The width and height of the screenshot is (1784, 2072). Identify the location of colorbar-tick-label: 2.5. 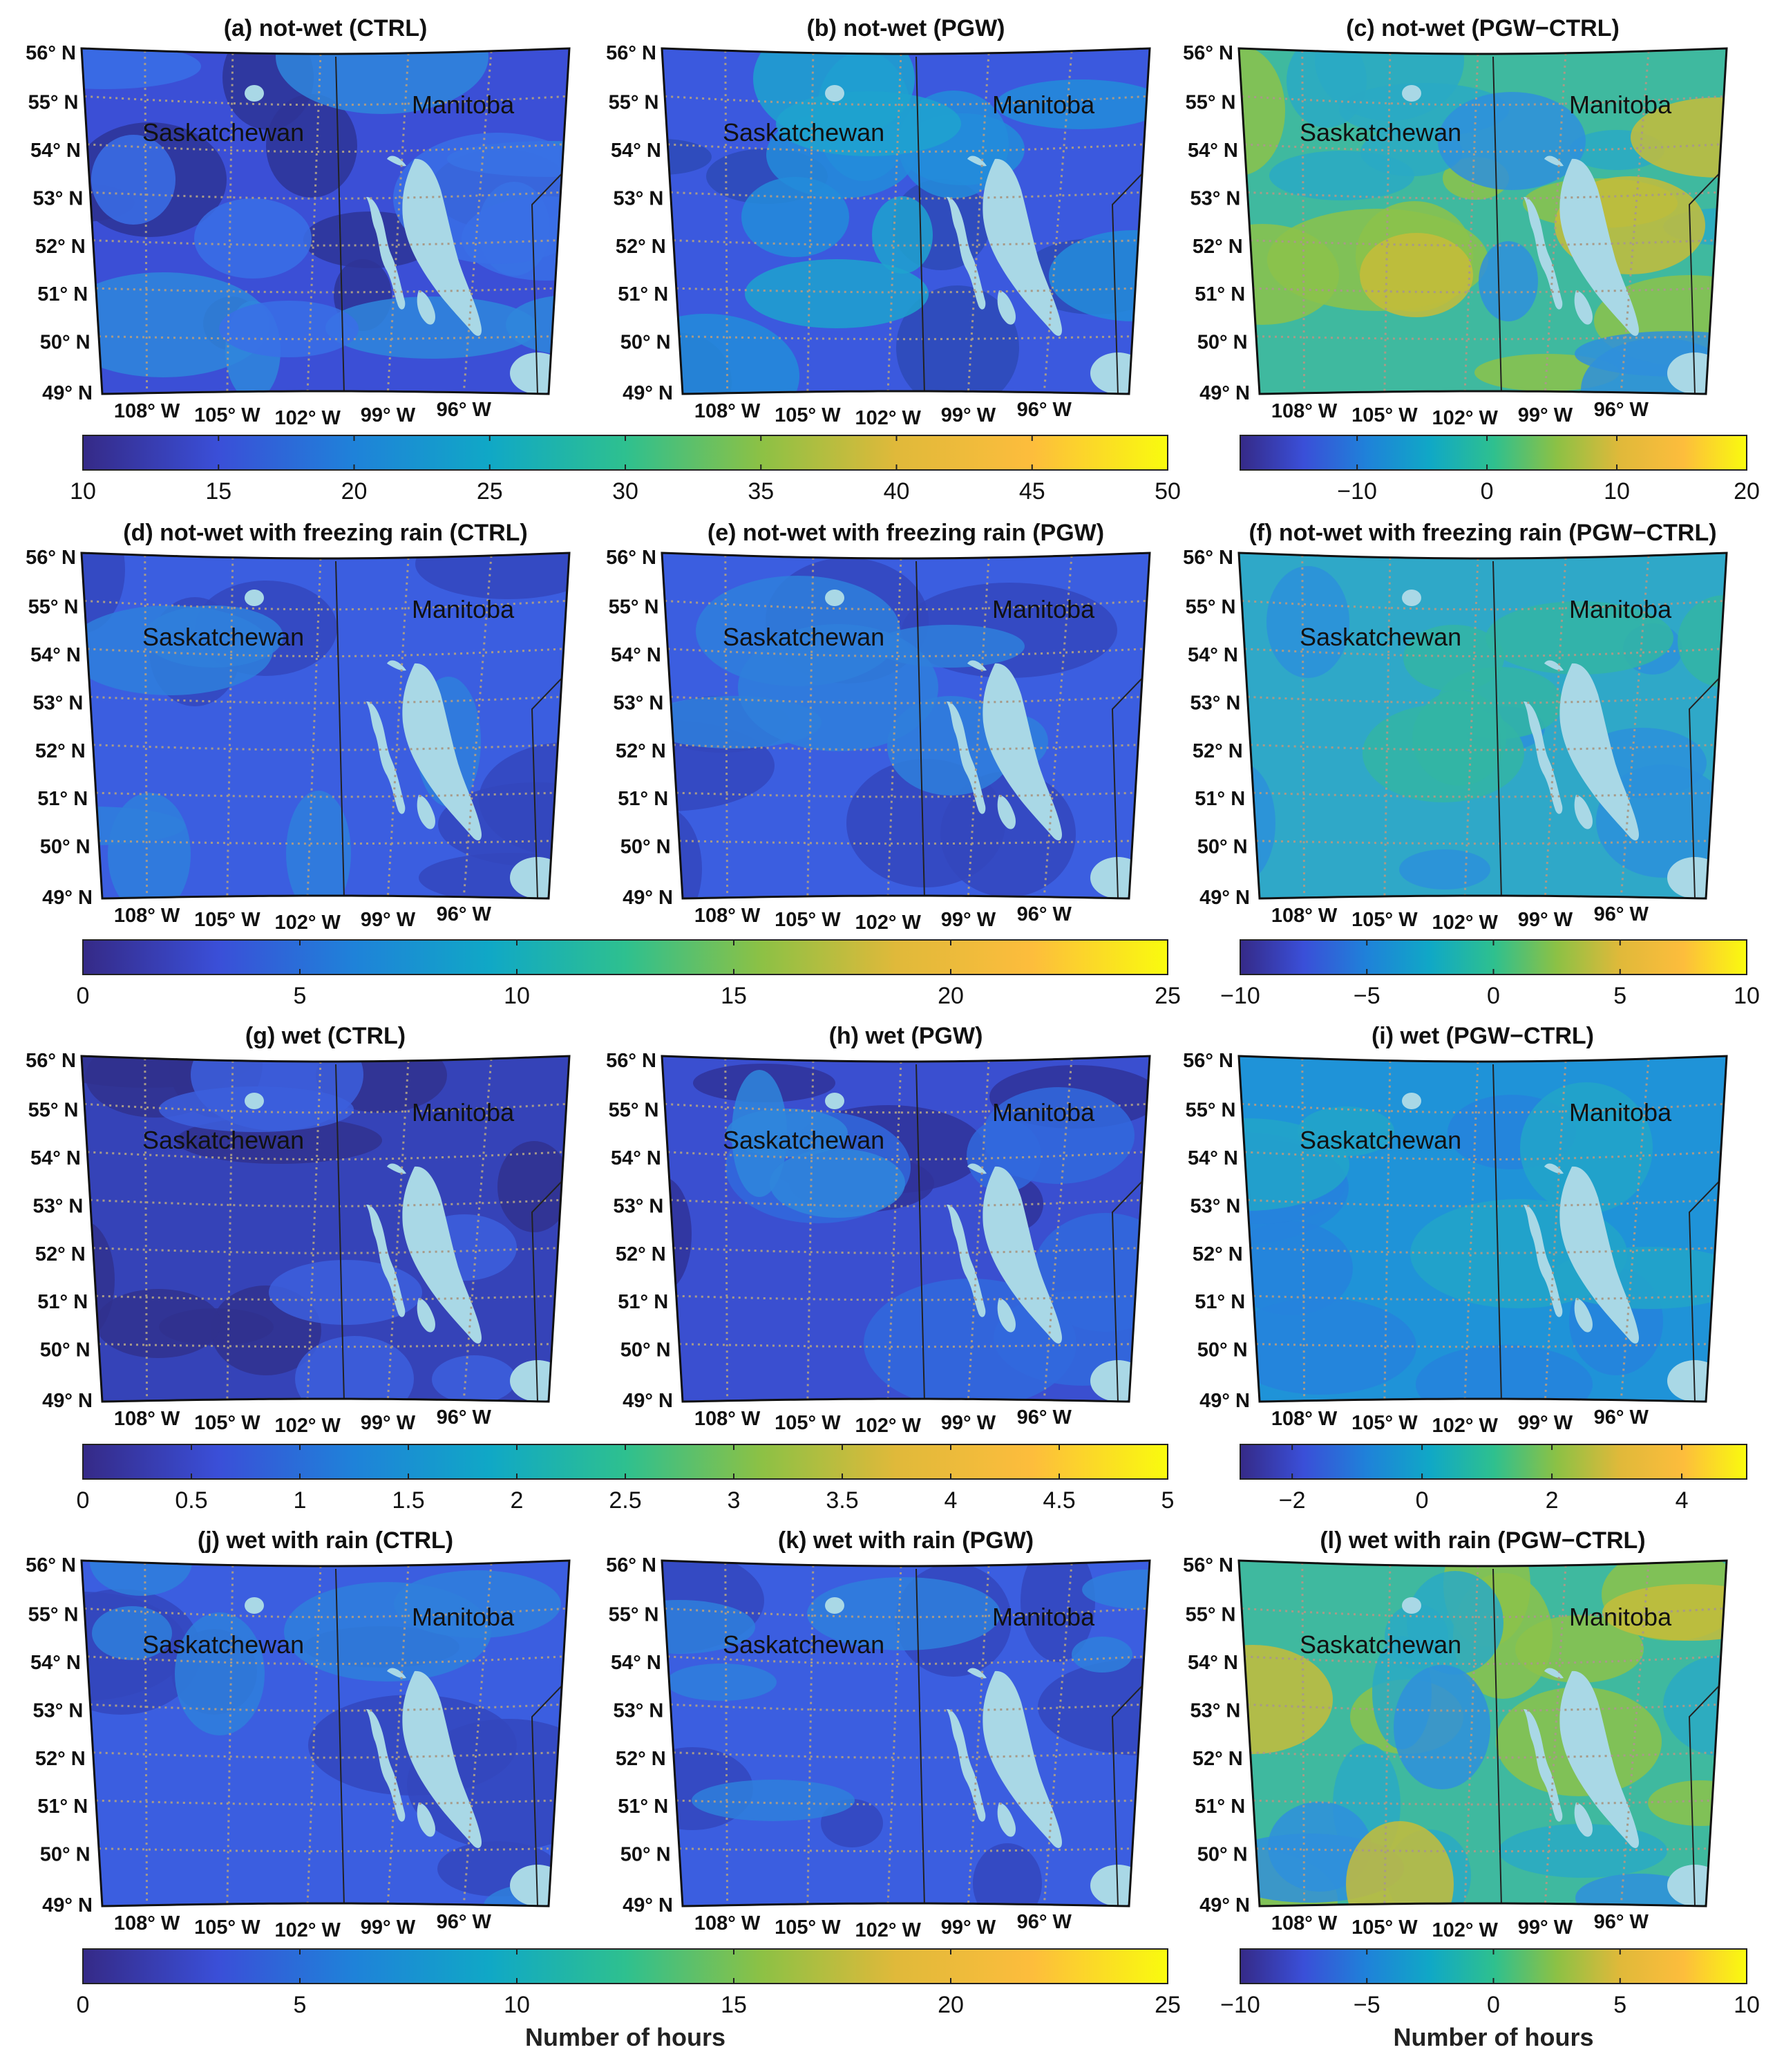
(625, 1500).